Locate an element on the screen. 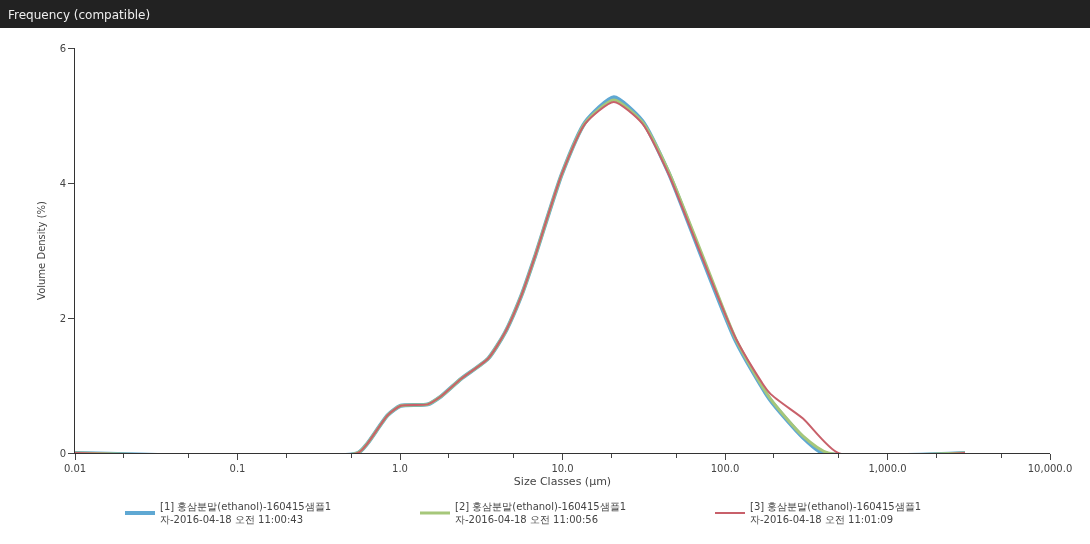 Image resolution: width=1090 pixels, height=544 pixels. y-tick-label: 6 is located at coordinates (62, 48).